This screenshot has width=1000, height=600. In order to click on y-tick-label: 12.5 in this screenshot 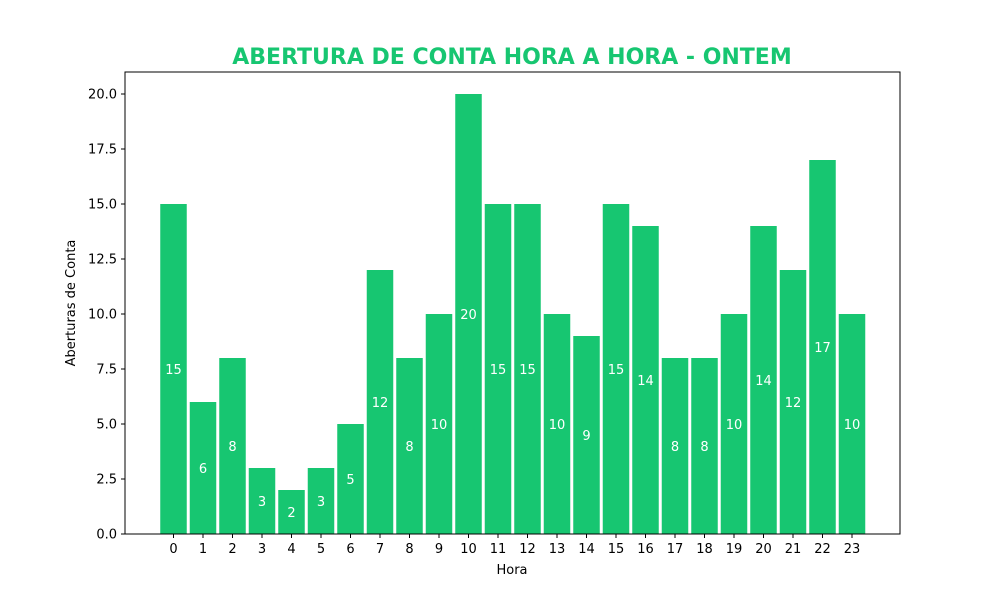, I will do `click(102, 260)`.